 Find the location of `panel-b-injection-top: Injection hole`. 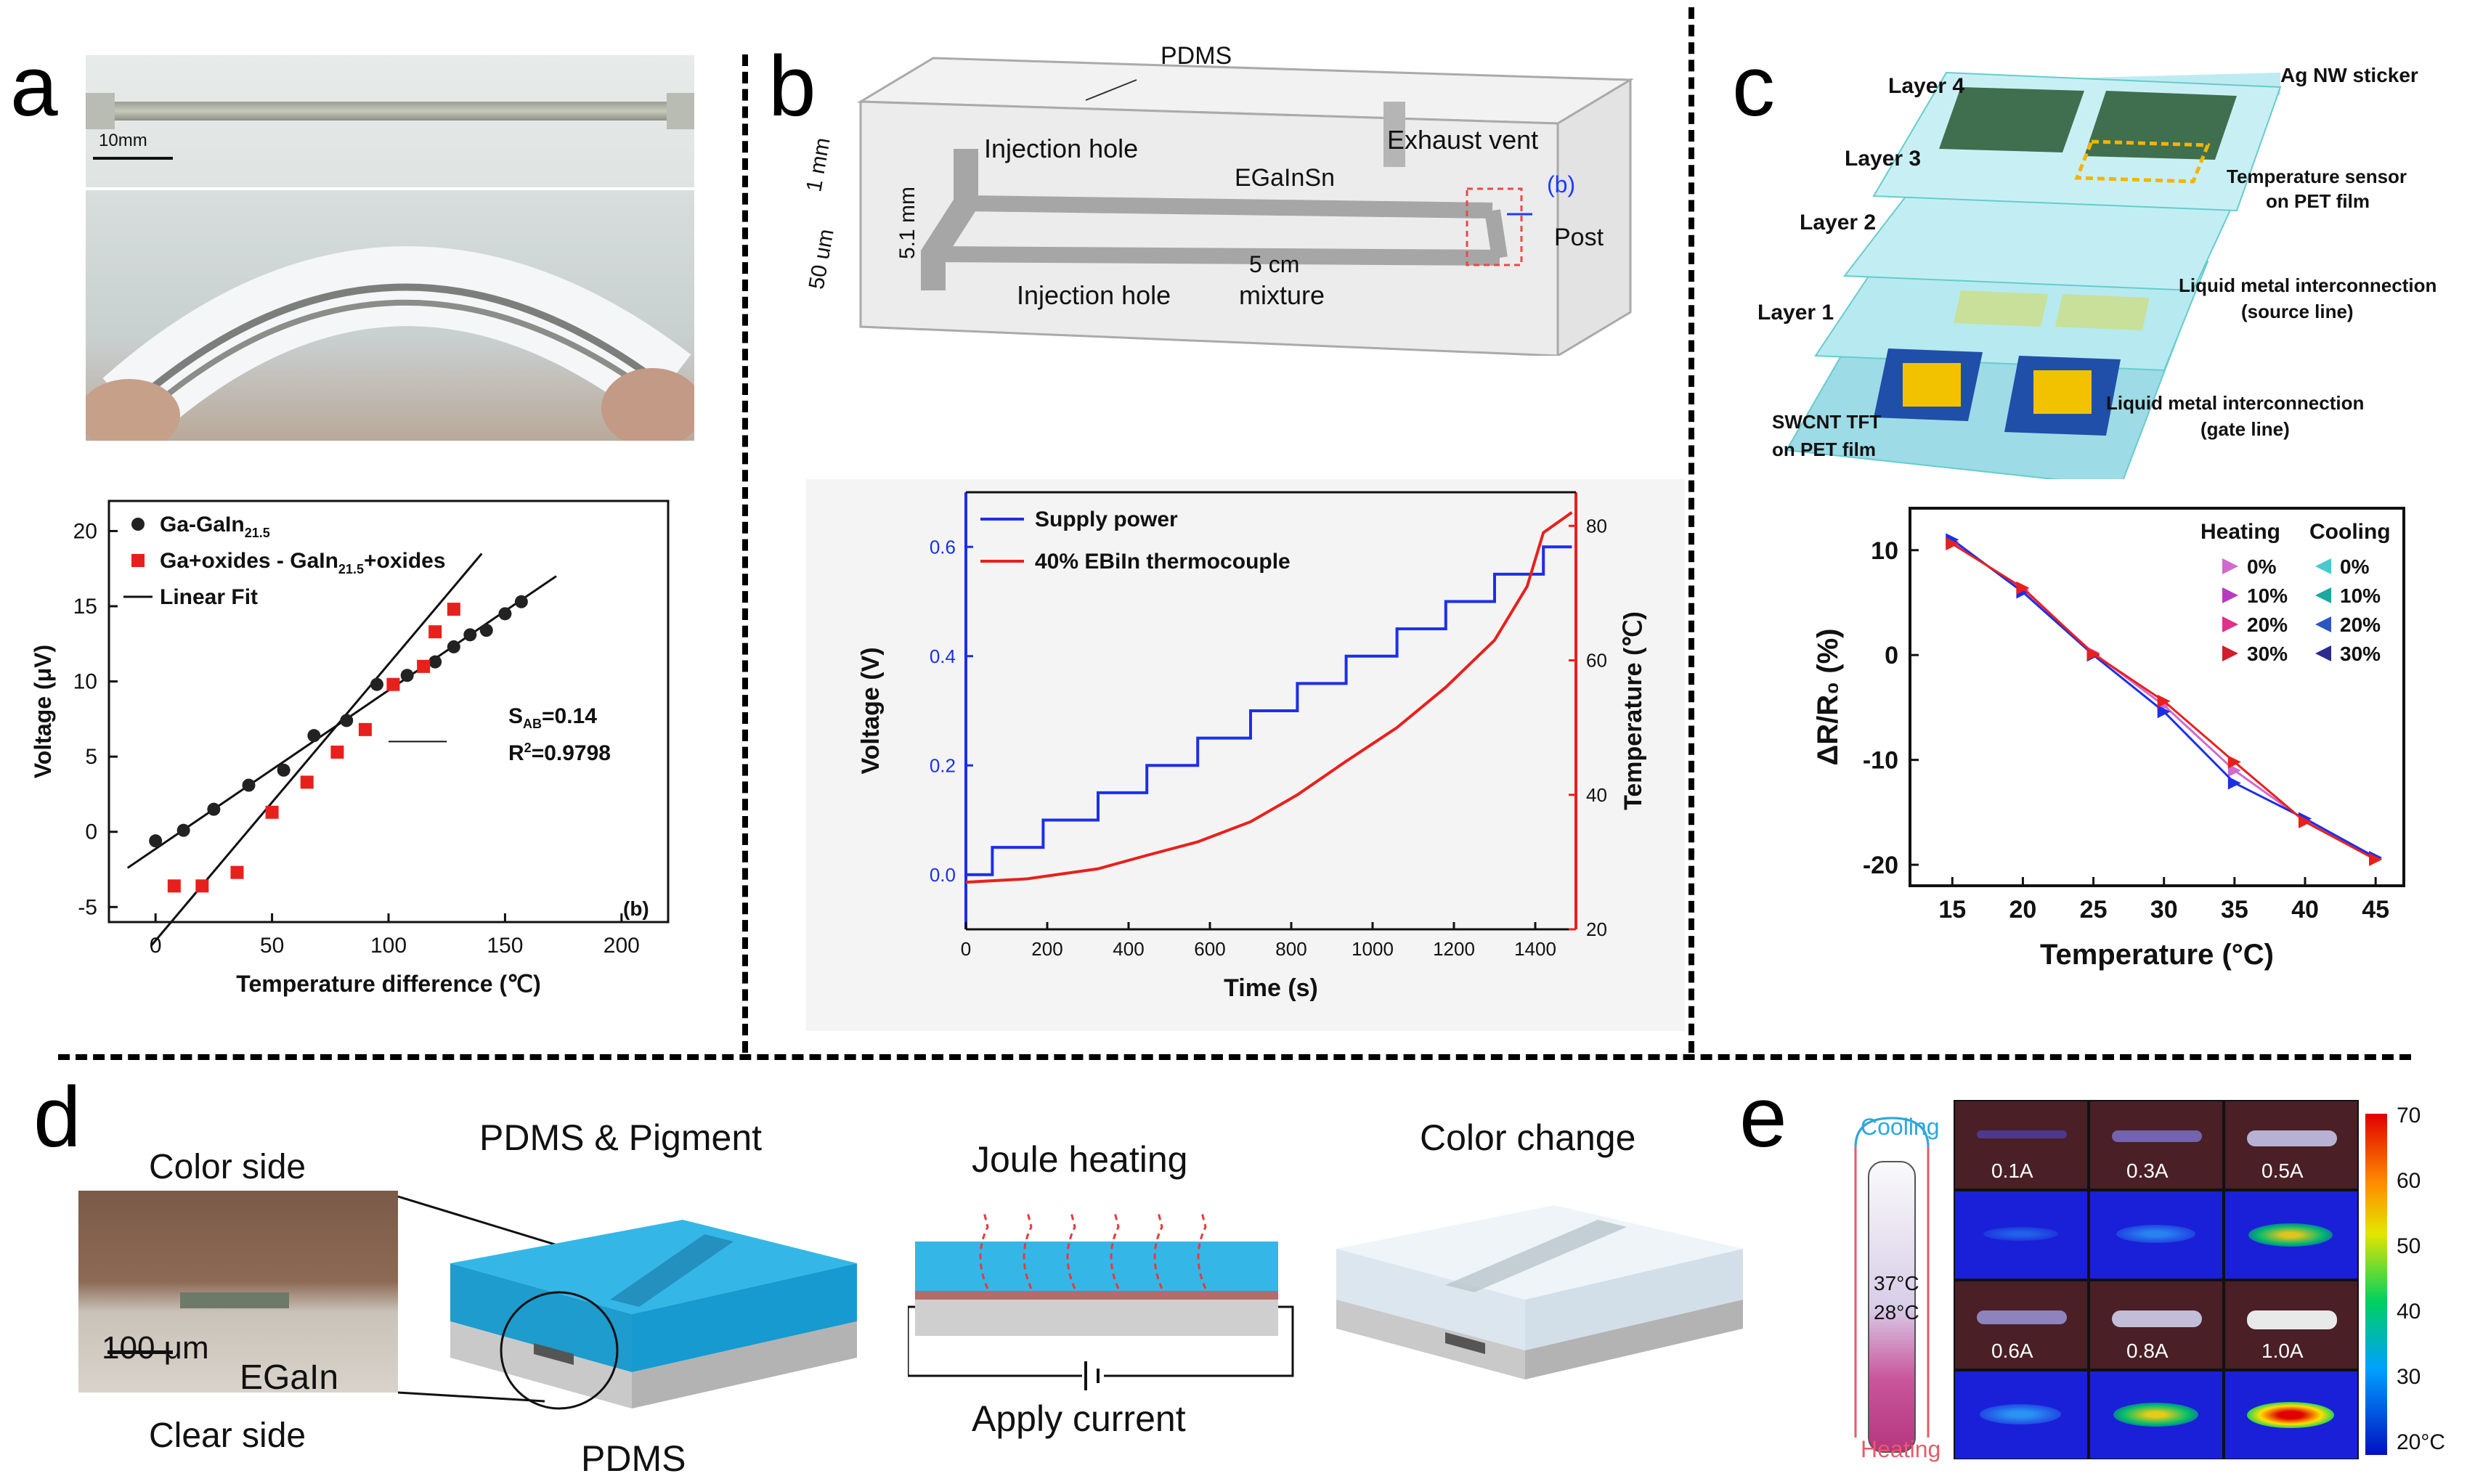

panel-b-injection-top: Injection hole is located at coordinates (1061, 148).